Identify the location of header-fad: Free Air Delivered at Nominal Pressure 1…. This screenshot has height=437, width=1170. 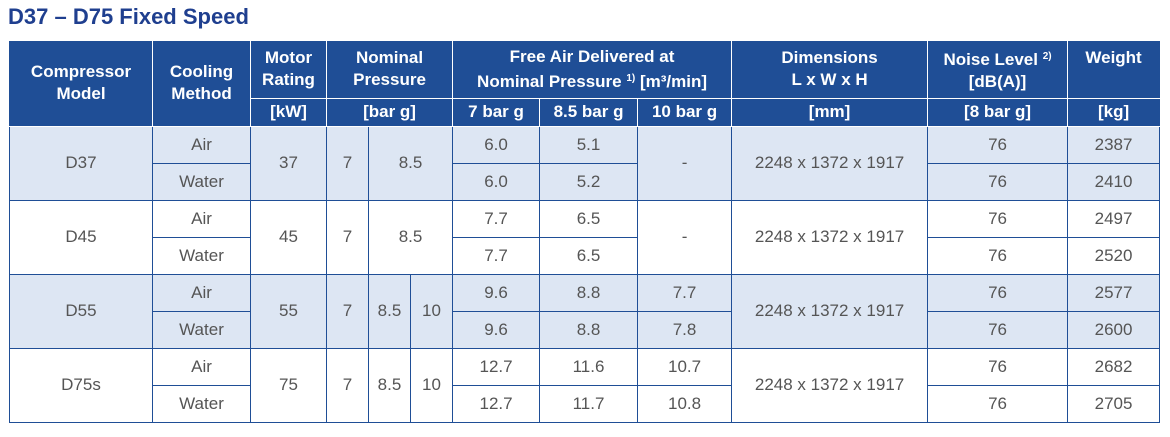
(592, 70).